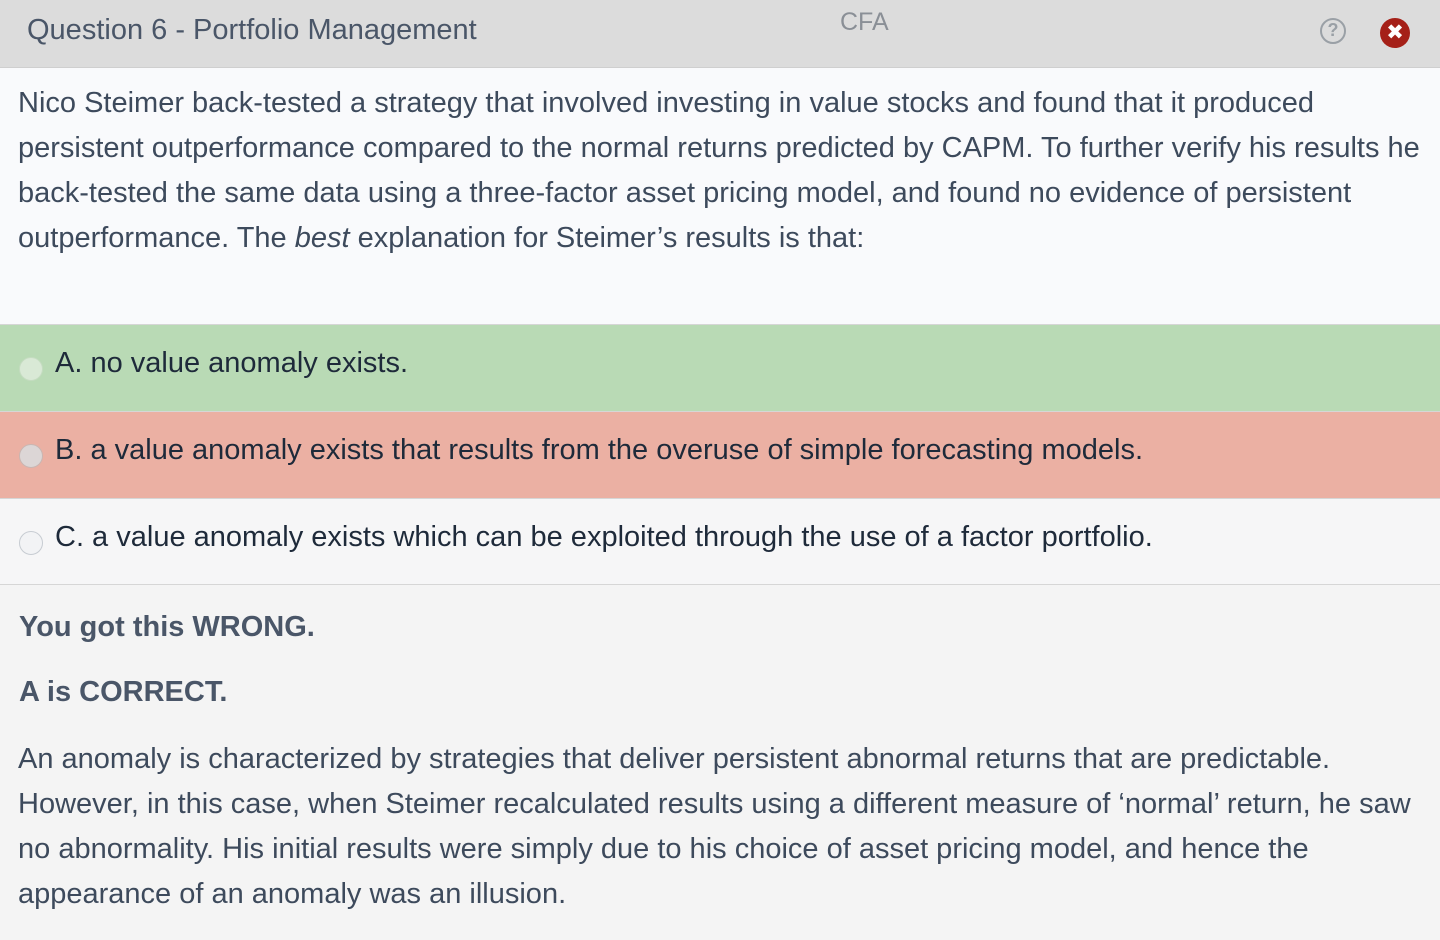 Image resolution: width=1440 pixels, height=940 pixels. What do you see at coordinates (123, 692) in the screenshot?
I see `correct-answer-message: A is CORRECT.` at bounding box center [123, 692].